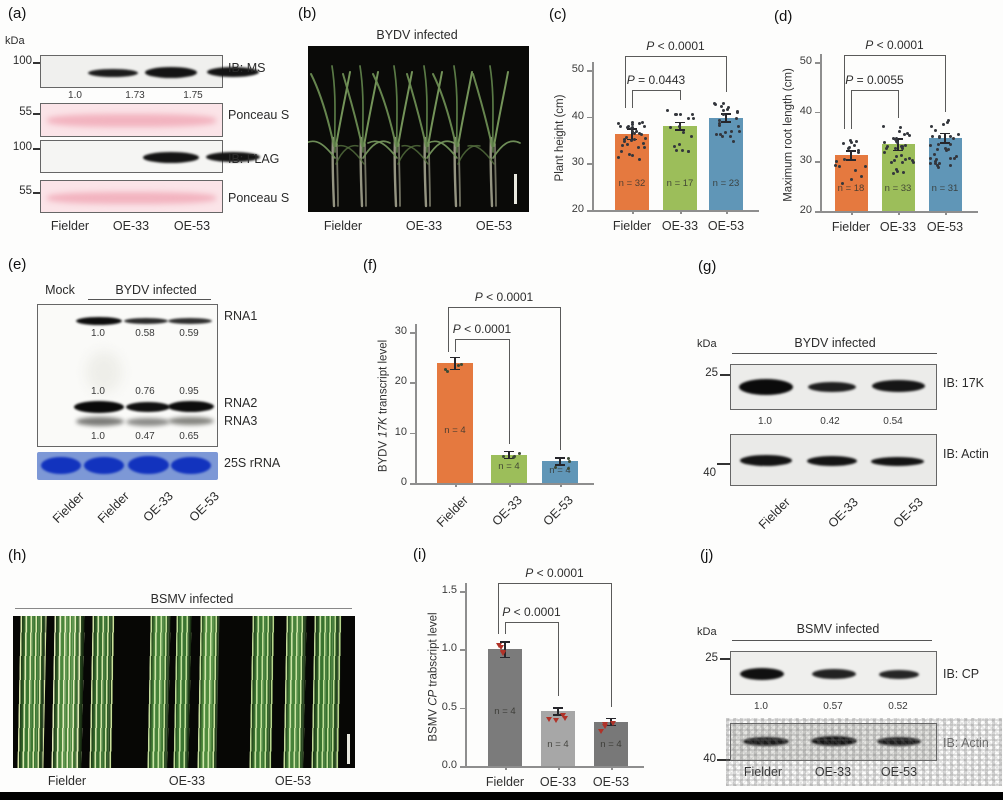 This screenshot has width=1003, height=800. Describe the element at coordinates (414, 136) in the screenshot. I see `wheat-plants-illustration` at that location.